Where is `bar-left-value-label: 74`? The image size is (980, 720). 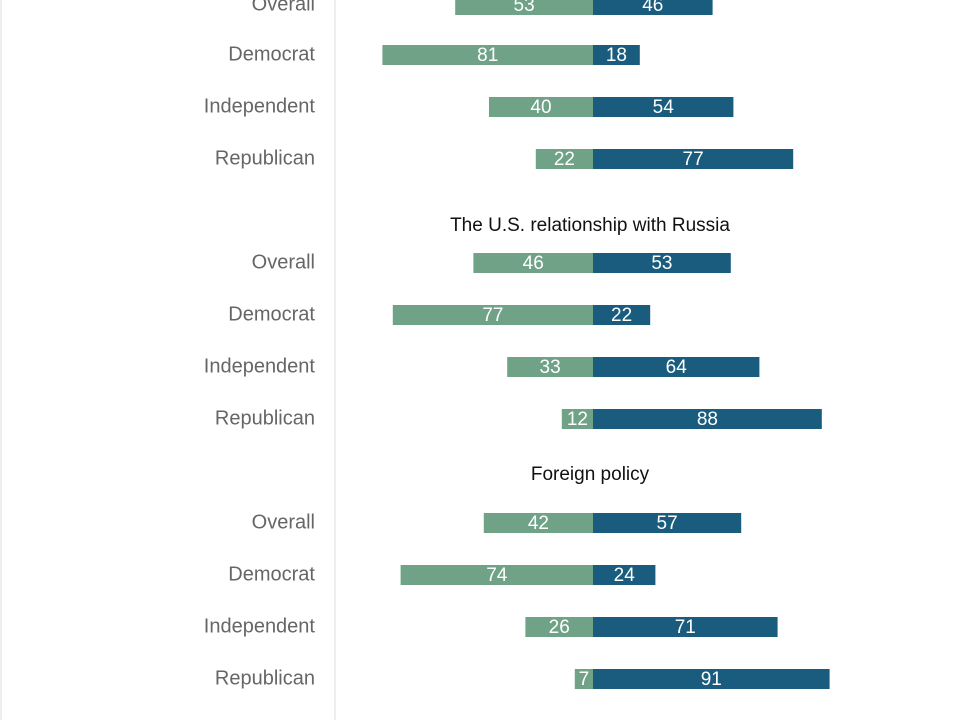 bar-left-value-label: 74 is located at coordinates (497, 575).